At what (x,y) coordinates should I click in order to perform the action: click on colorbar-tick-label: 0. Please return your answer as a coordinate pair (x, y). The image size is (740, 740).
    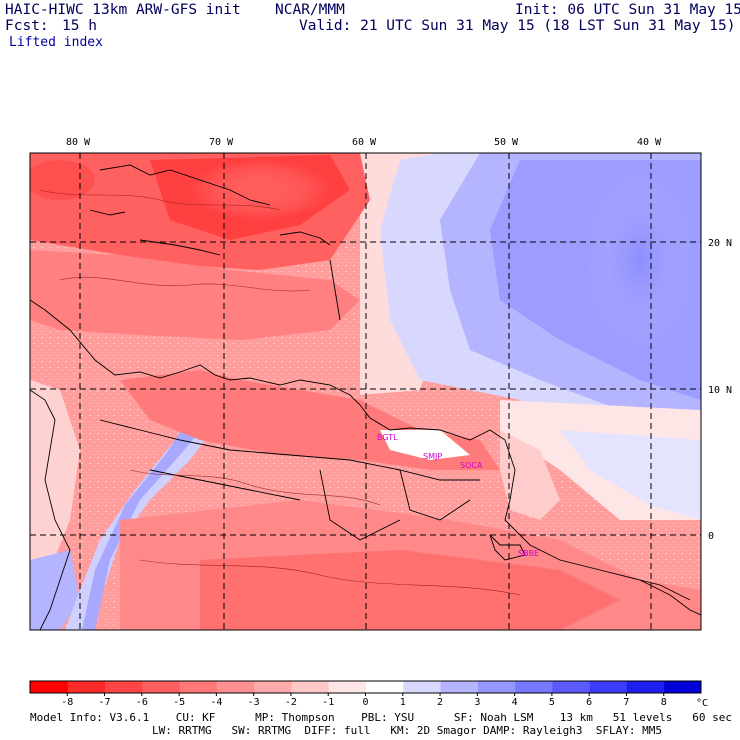
    Looking at the image, I should click on (365, 702).